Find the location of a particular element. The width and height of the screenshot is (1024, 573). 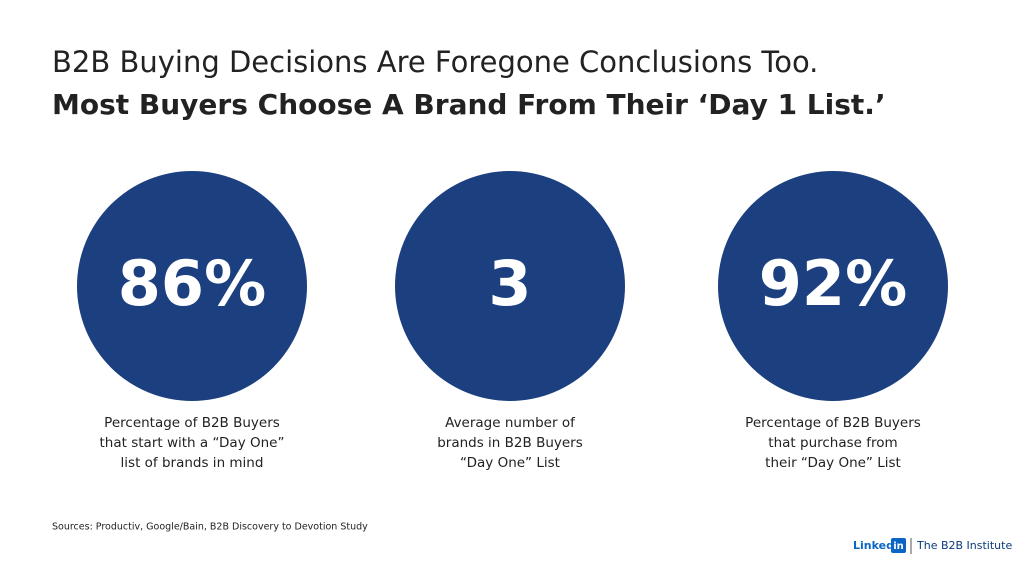

logo-box is located at coordinates (898, 545).